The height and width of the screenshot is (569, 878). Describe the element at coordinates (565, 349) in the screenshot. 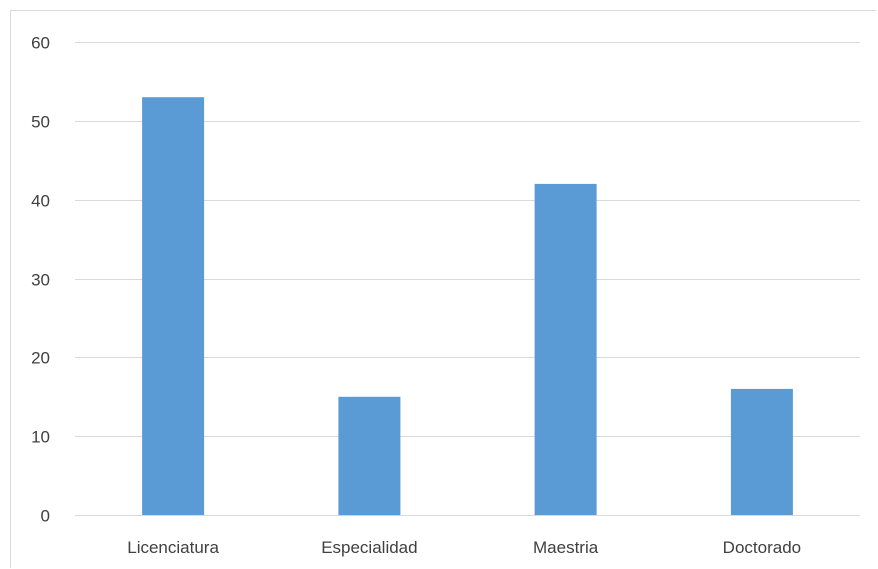

I see `bar-maestria` at that location.